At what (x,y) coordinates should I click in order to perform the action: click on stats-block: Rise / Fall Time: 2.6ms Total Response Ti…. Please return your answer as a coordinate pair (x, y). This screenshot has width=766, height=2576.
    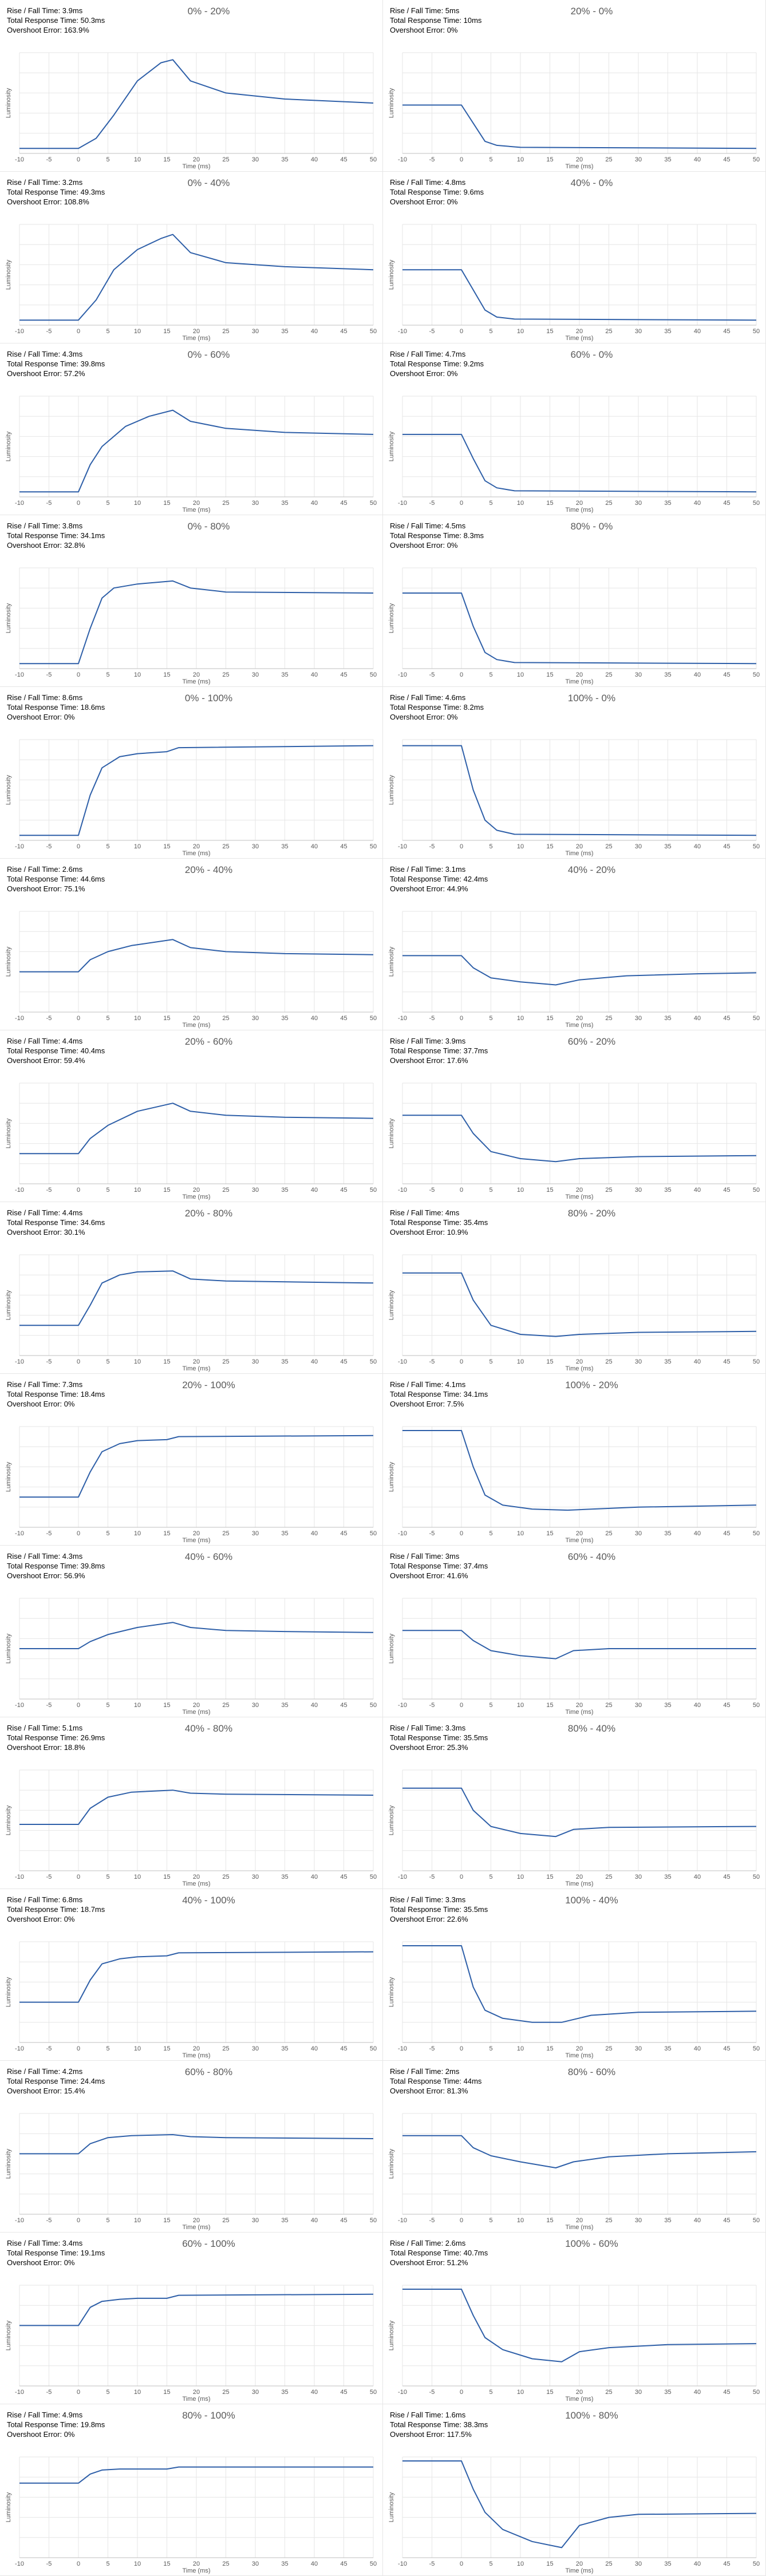
    Looking at the image, I should click on (56, 879).